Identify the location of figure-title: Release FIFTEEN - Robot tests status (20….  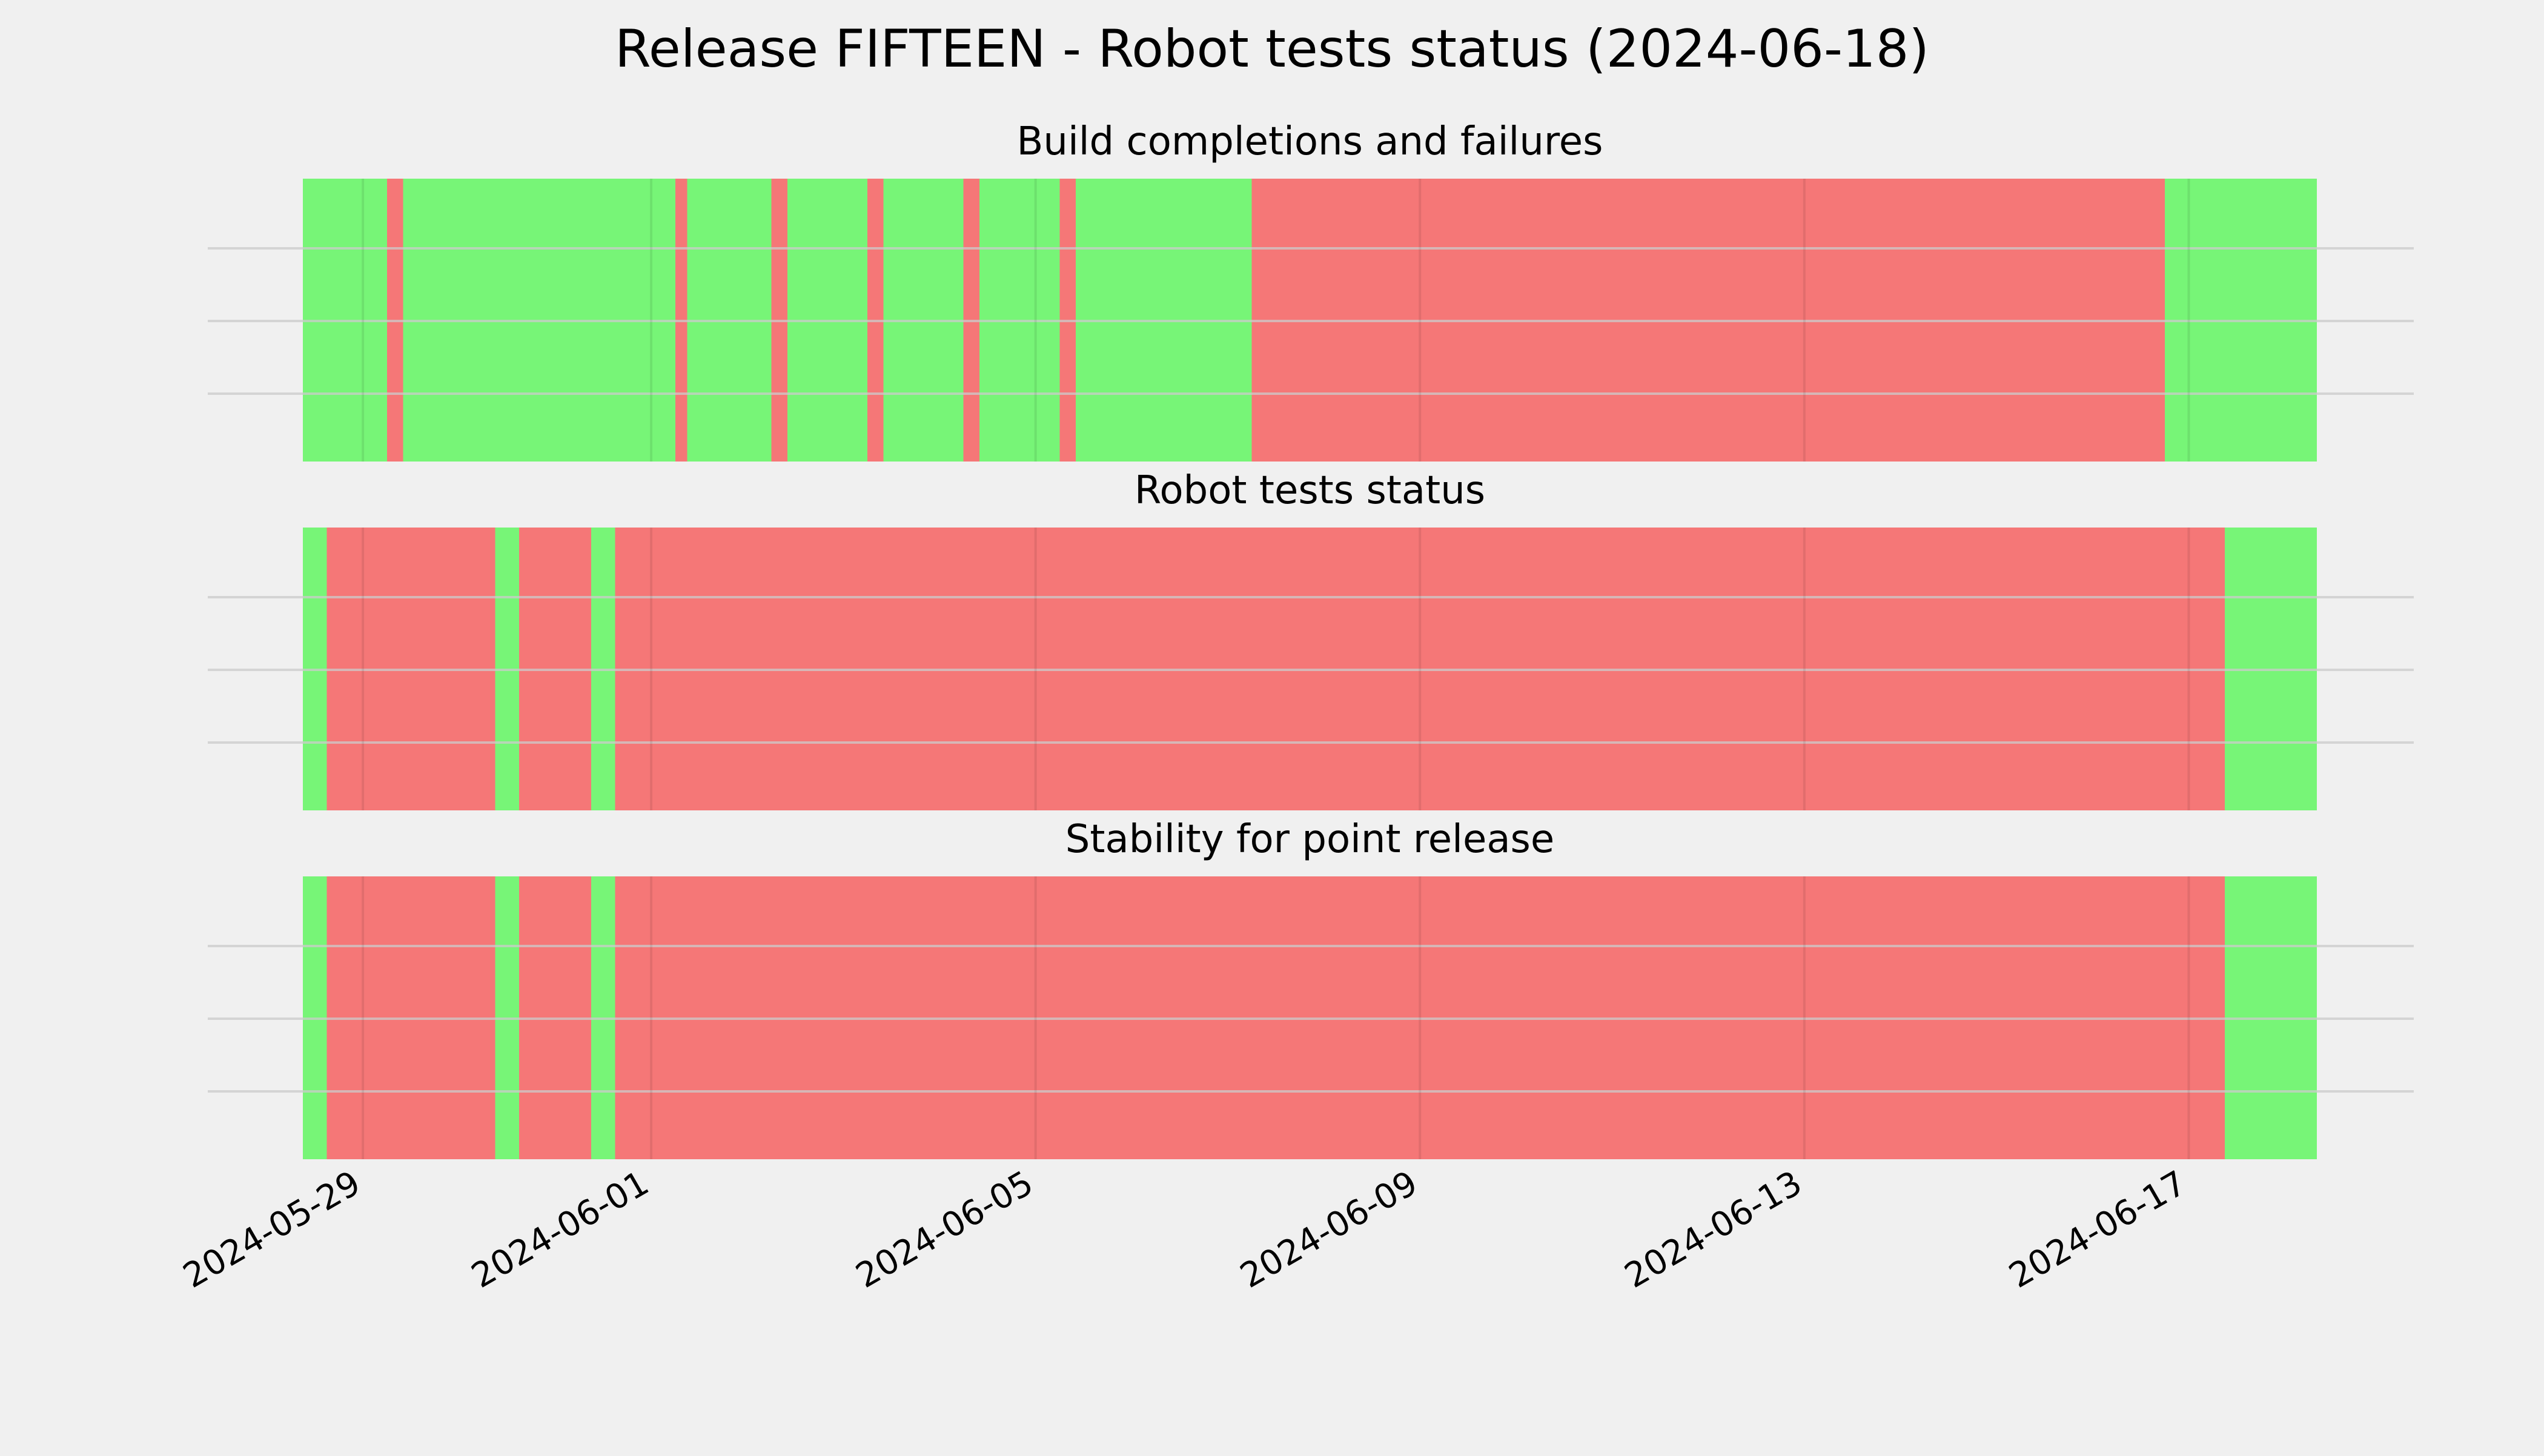
(1272, 49).